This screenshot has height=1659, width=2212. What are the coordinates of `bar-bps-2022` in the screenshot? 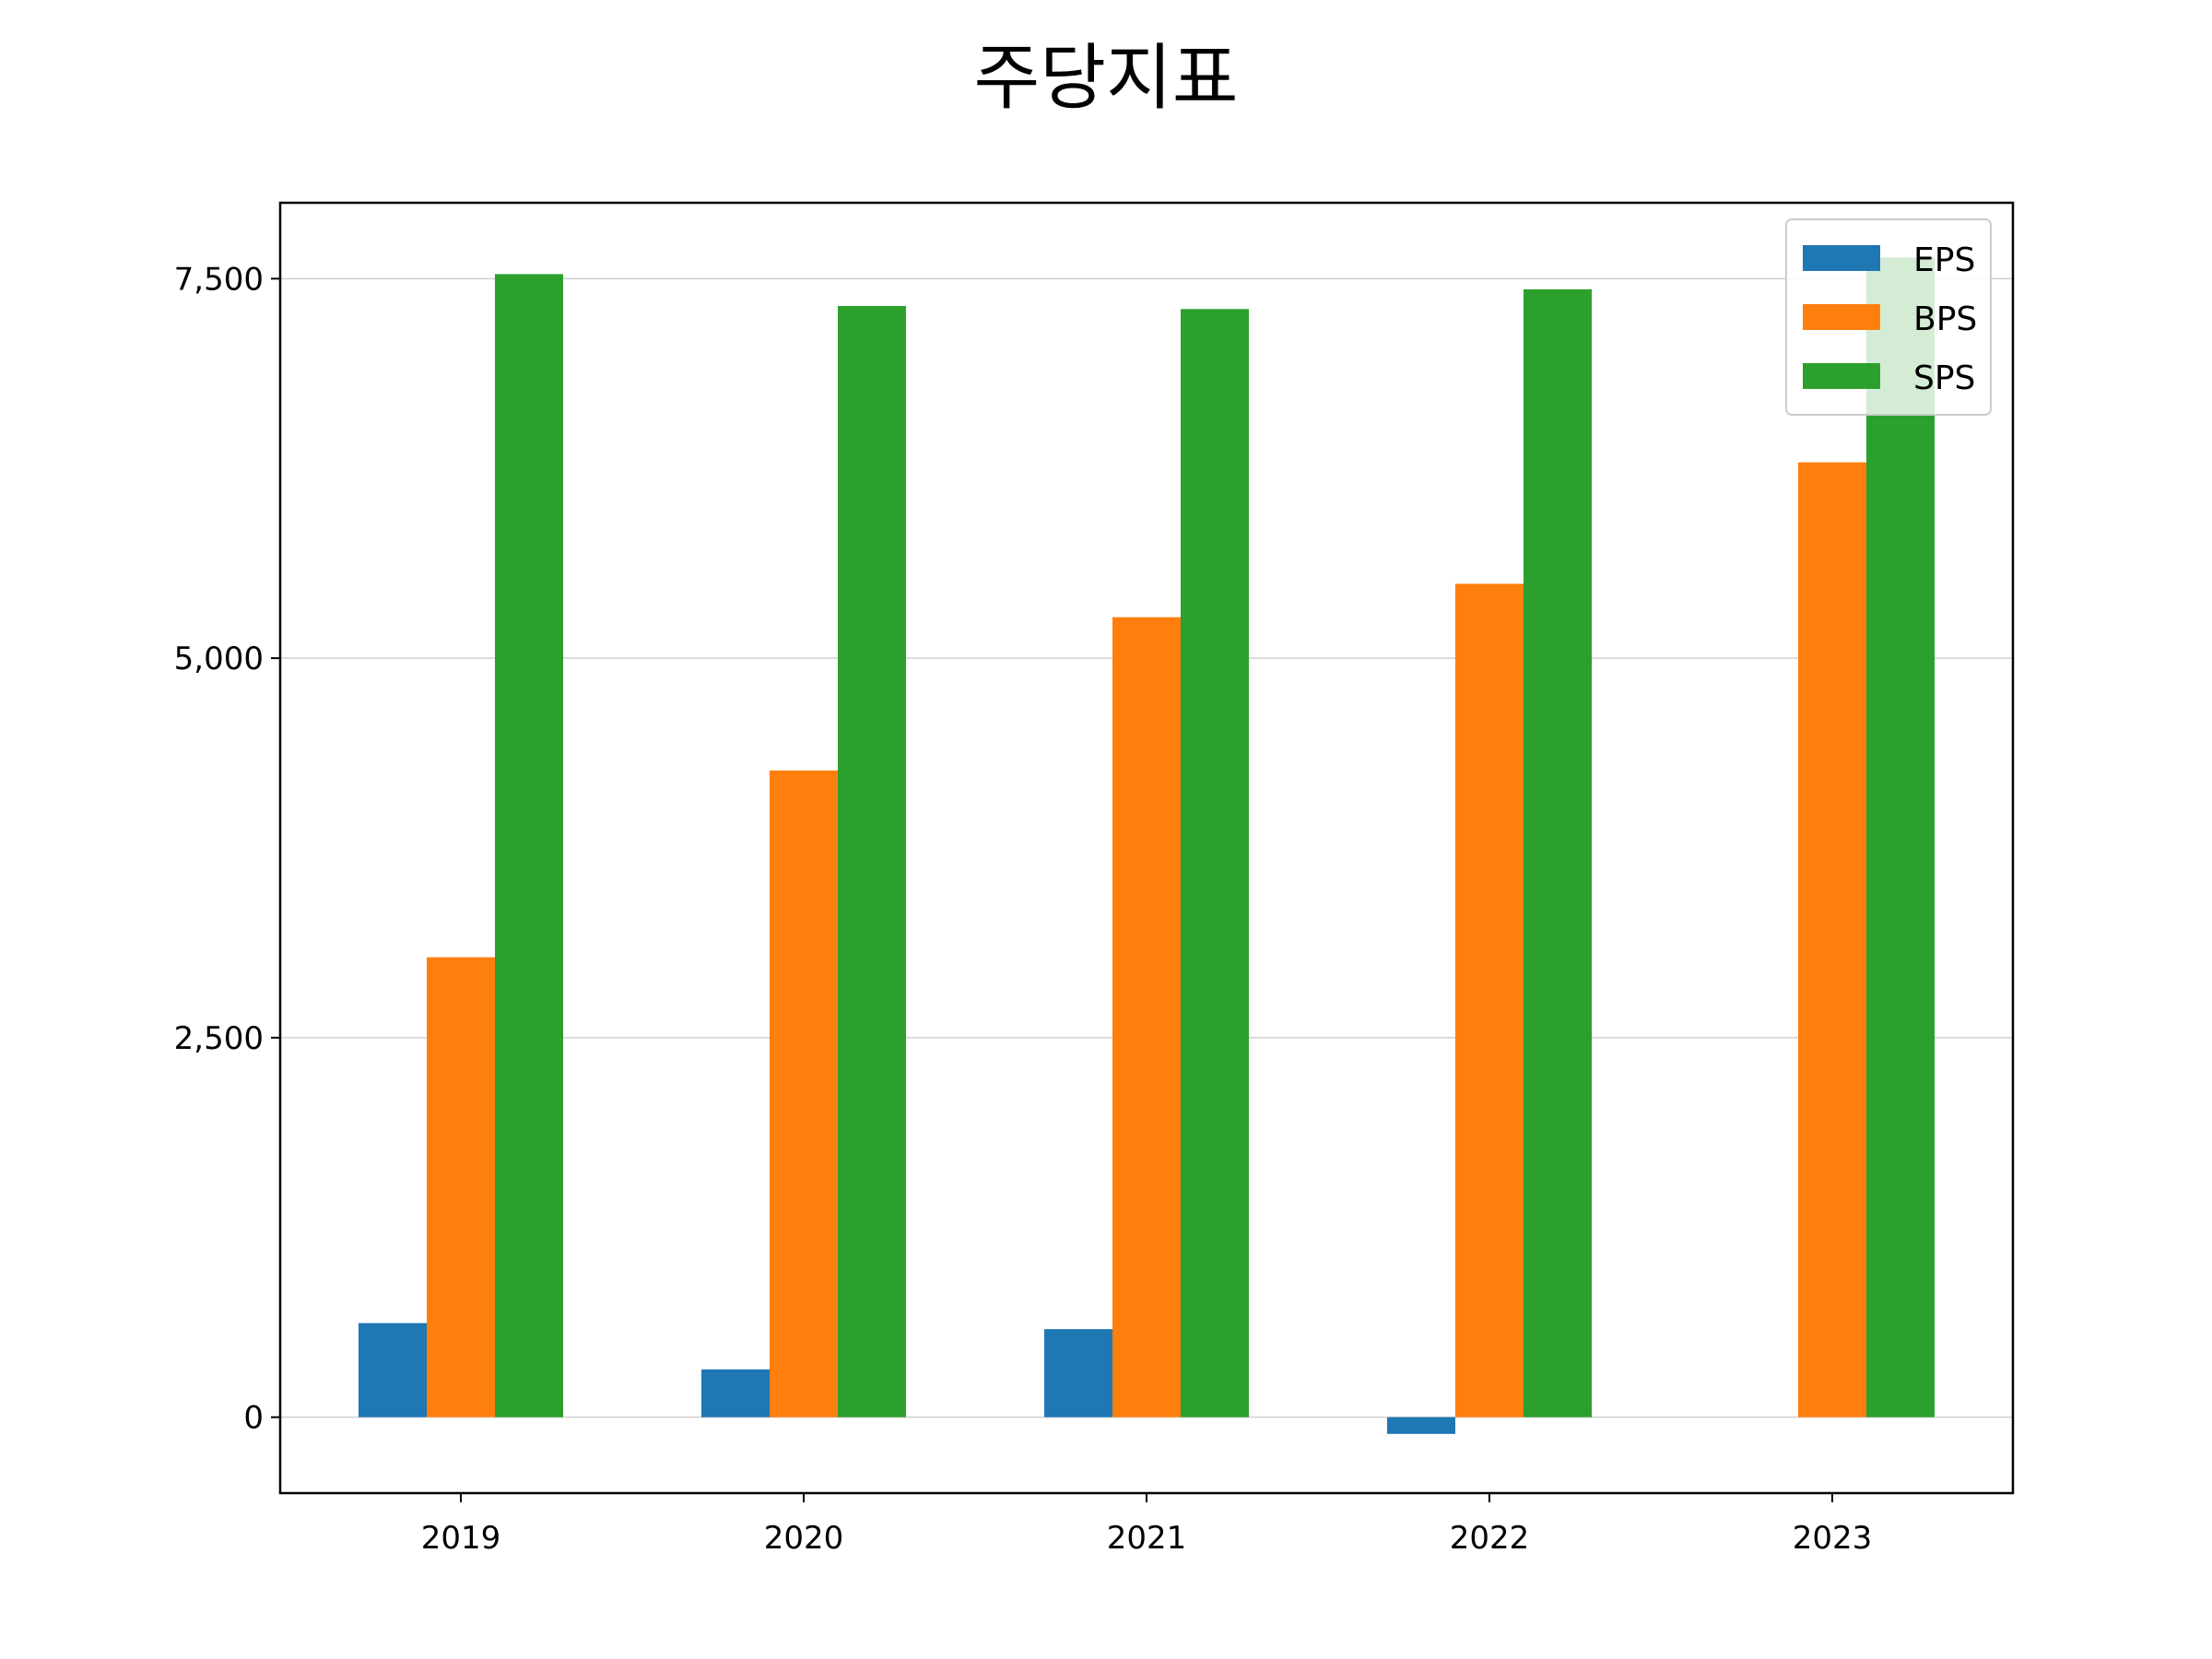 It's located at (1489, 1000).